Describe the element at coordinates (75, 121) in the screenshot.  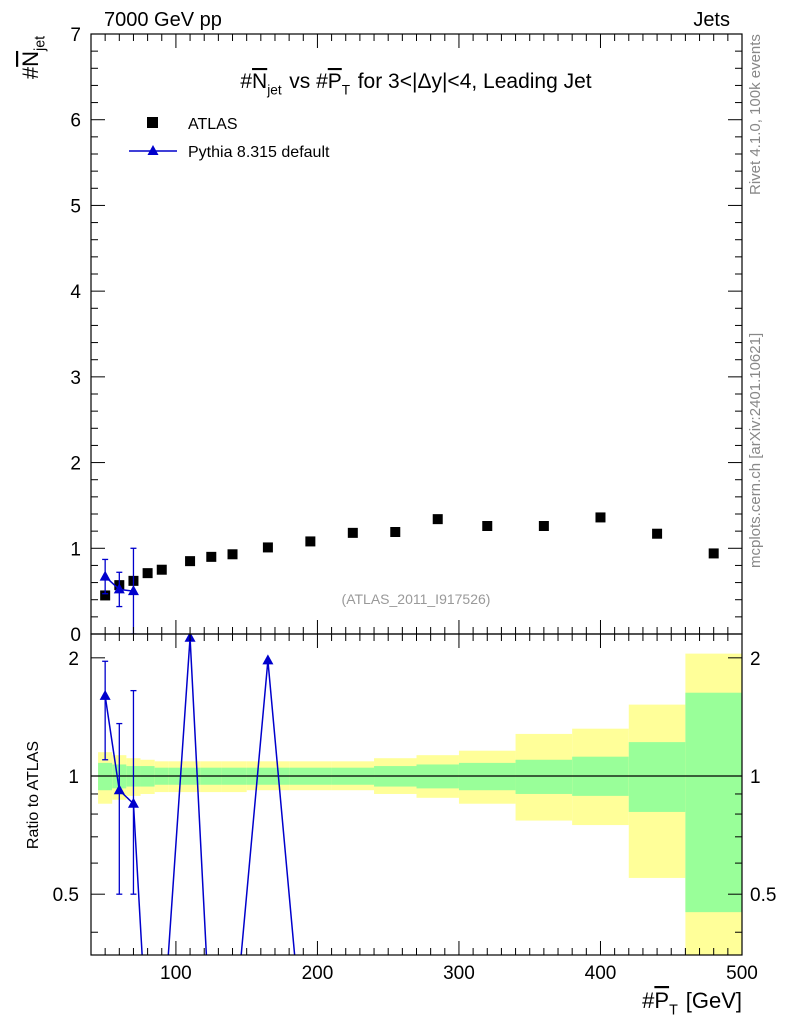
I see `main-y-tick-label: 6` at that location.